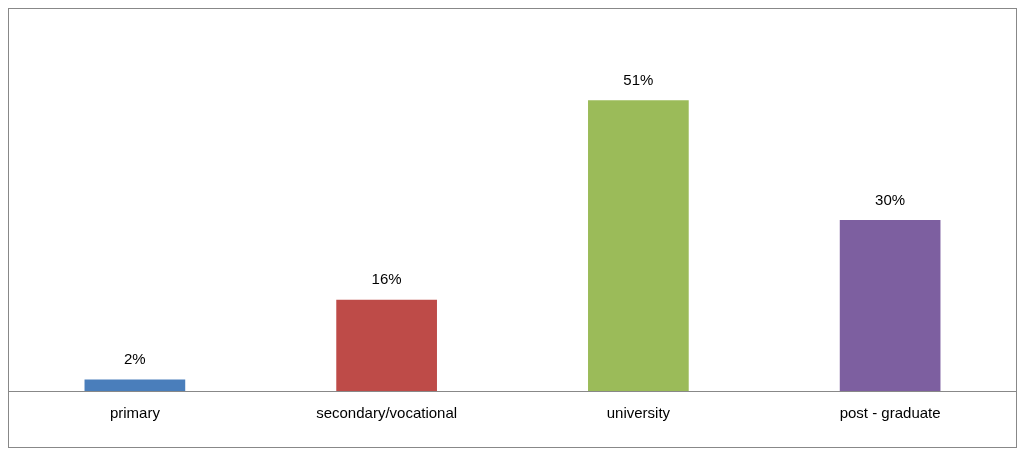  I want to click on x-tick-label: post - graduate, so click(890, 413).